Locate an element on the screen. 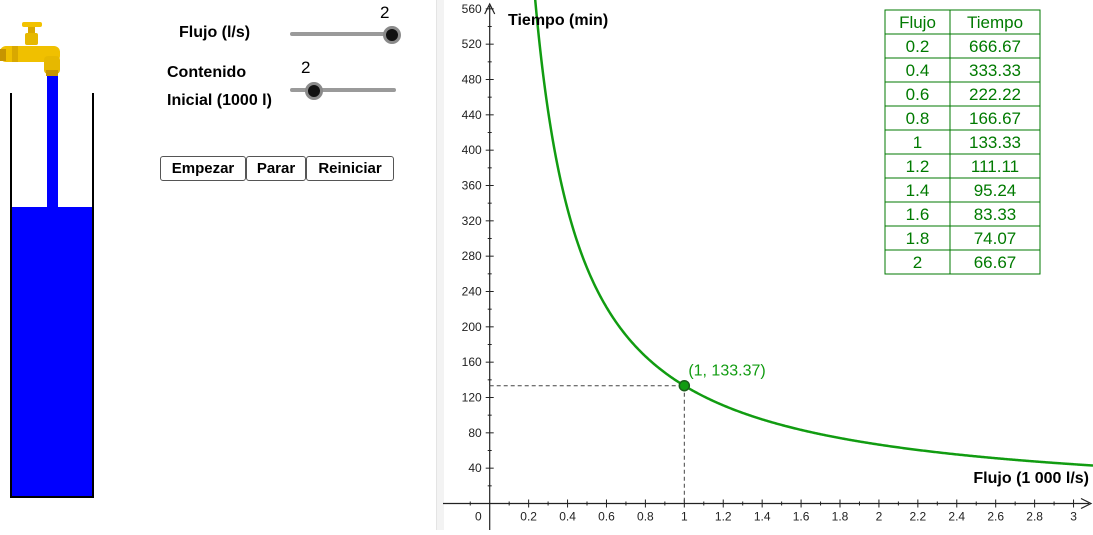 The height and width of the screenshot is (535, 1093). table-cell-tiempo: 111.11 is located at coordinates (995, 166).